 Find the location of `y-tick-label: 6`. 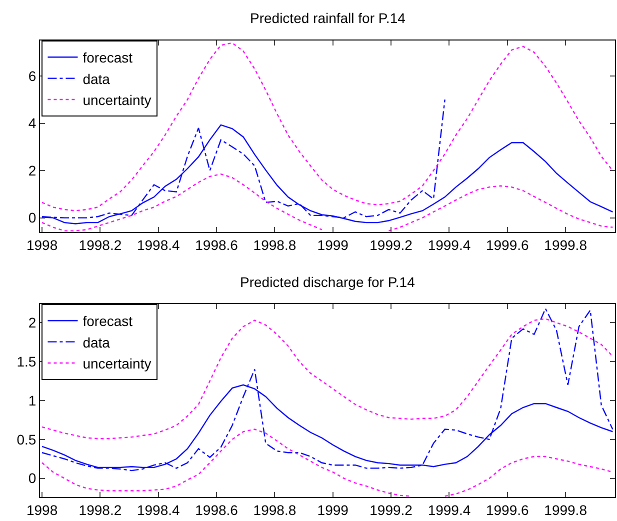

y-tick-label: 6 is located at coordinates (32, 76).